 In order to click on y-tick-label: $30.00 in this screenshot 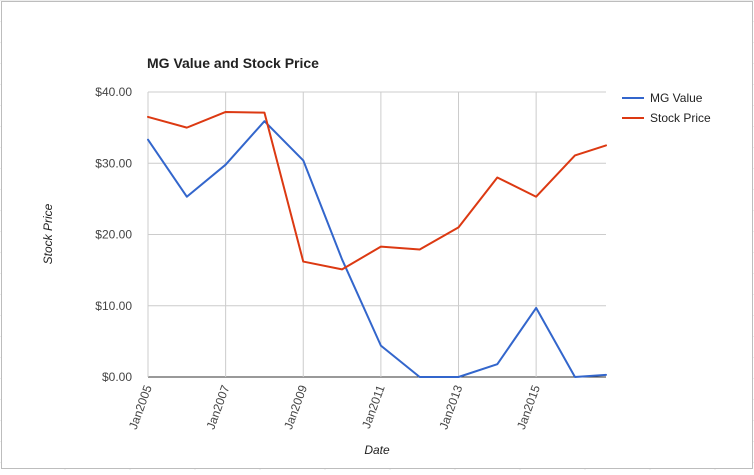, I will do `click(113, 163)`.